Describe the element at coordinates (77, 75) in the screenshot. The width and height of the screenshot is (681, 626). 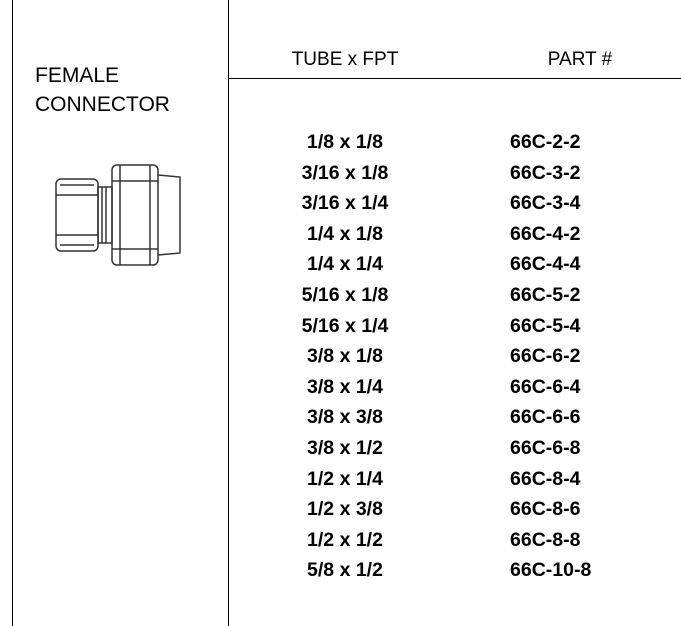
I see `title-line: FEMALE` at that location.